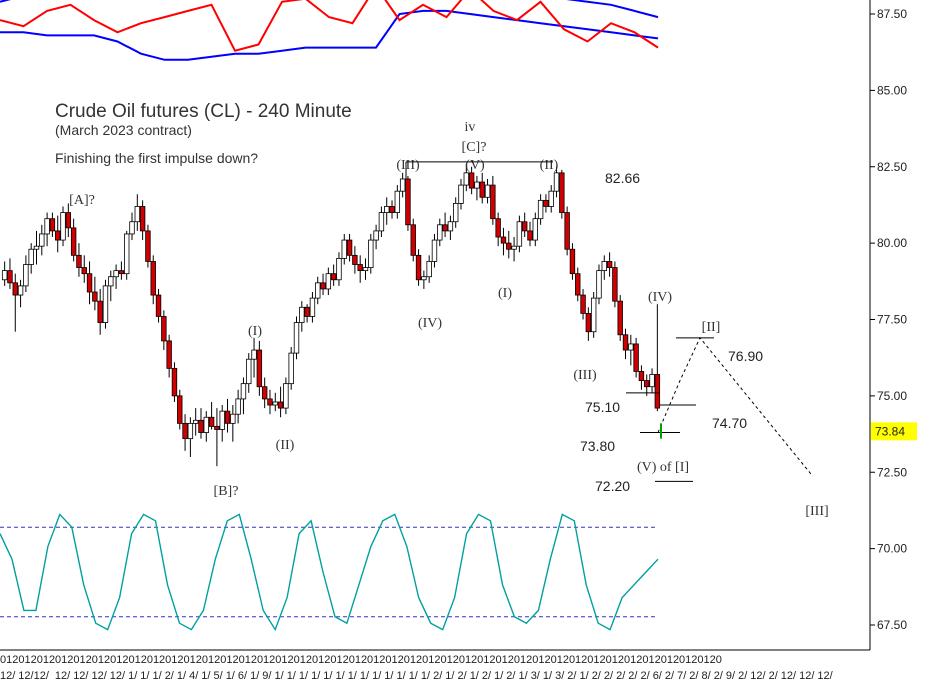 The width and height of the screenshot is (937, 687). Describe the element at coordinates (226, 491) in the screenshot. I see `wave-label: [B]?` at that location.